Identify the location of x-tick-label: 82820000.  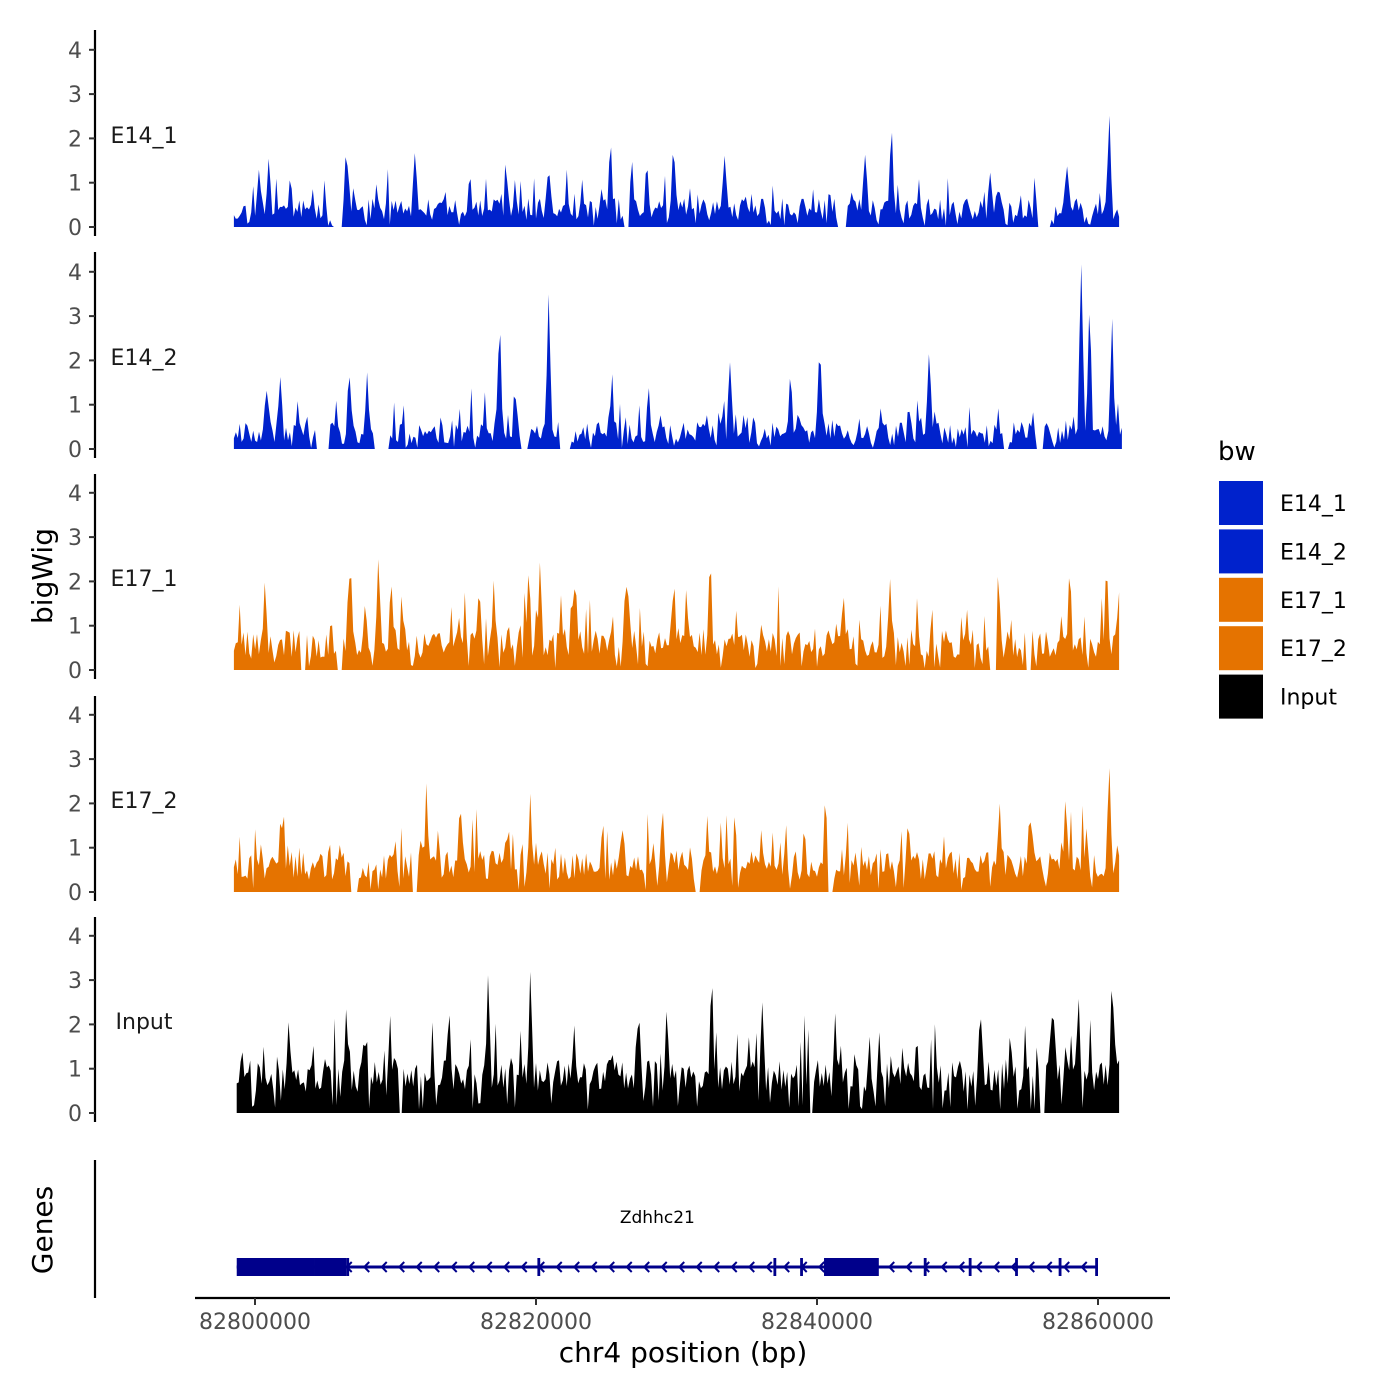
(536, 1322).